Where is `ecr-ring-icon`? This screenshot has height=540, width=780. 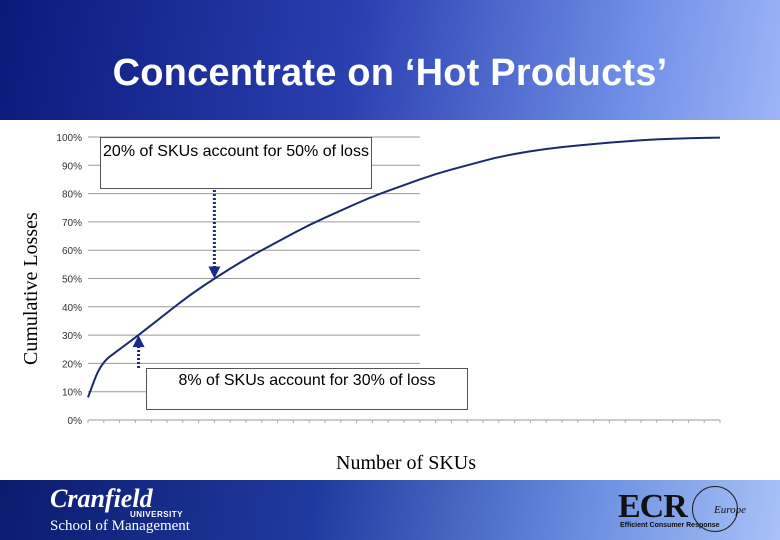 ecr-ring-icon is located at coordinates (715, 509).